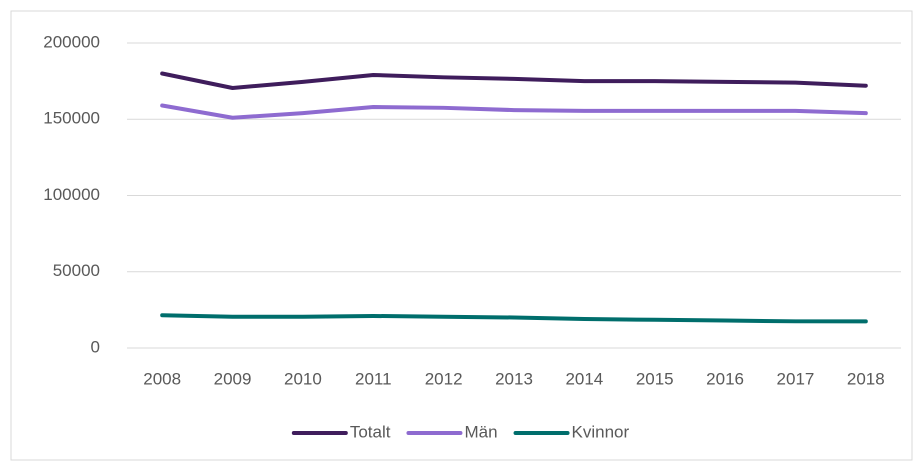  Describe the element at coordinates (76, 270) in the screenshot. I see `y-tick-label: 50000` at that location.